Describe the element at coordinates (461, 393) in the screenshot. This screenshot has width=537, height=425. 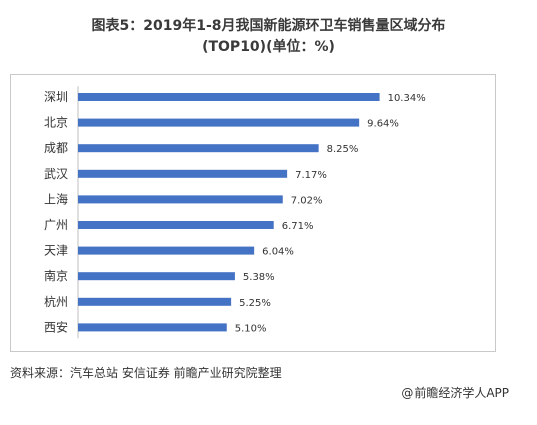
I see `brand-label: 前瞻经济学人APP` at that location.